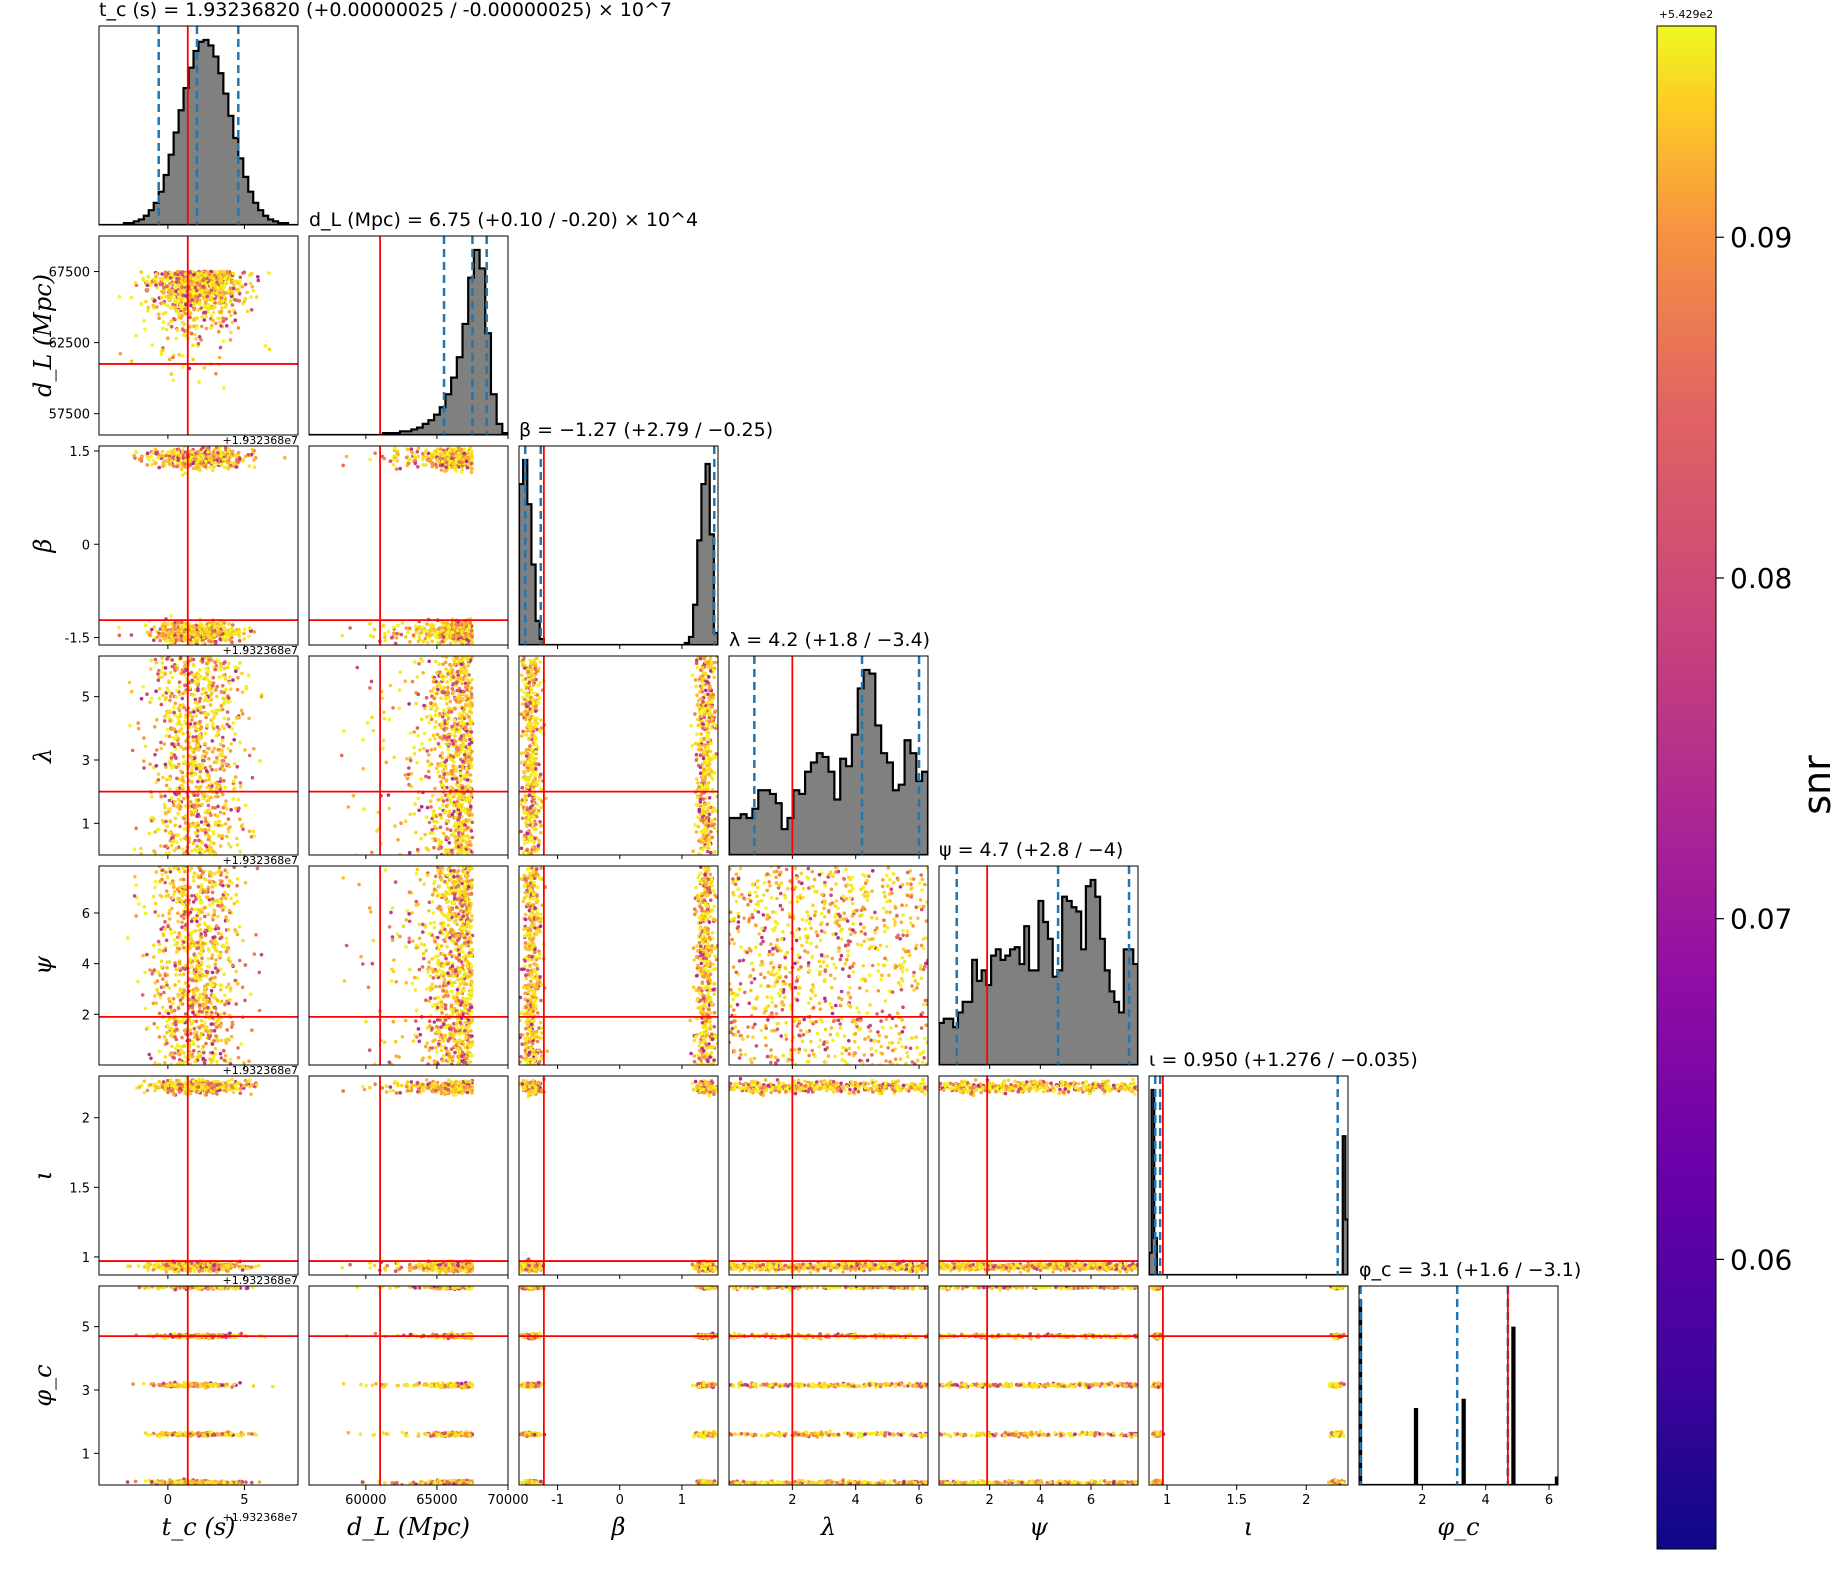 This screenshot has height=1593, width=1839. I want to click on ytick-phic-1: 1, so click(86, 1454).